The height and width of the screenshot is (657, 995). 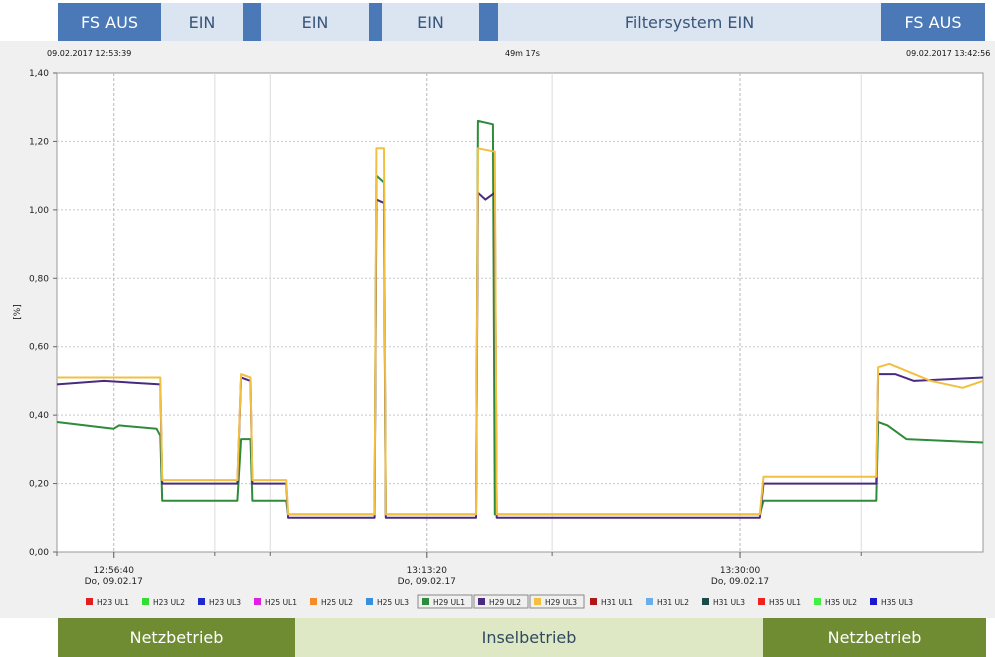 What do you see at coordinates (561, 602) in the screenshot?
I see `legend-label: H29 UL3` at bounding box center [561, 602].